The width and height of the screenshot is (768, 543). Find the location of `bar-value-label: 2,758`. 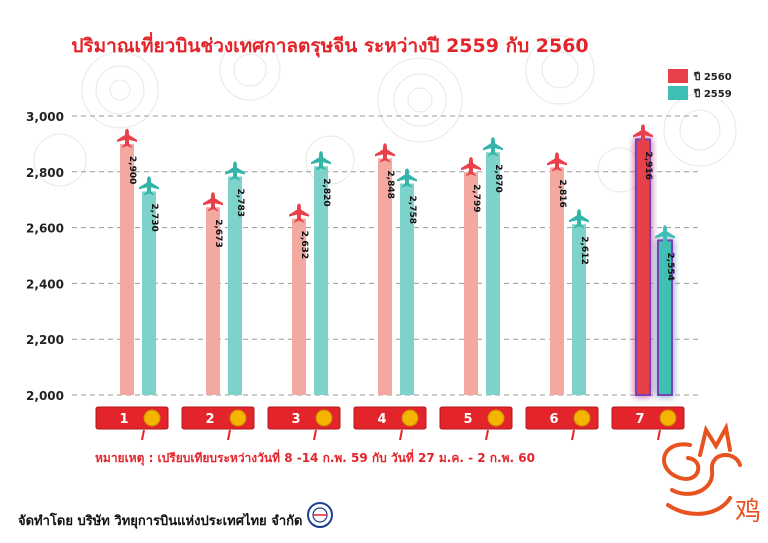

bar-value-label: 2,758 is located at coordinates (412, 210).